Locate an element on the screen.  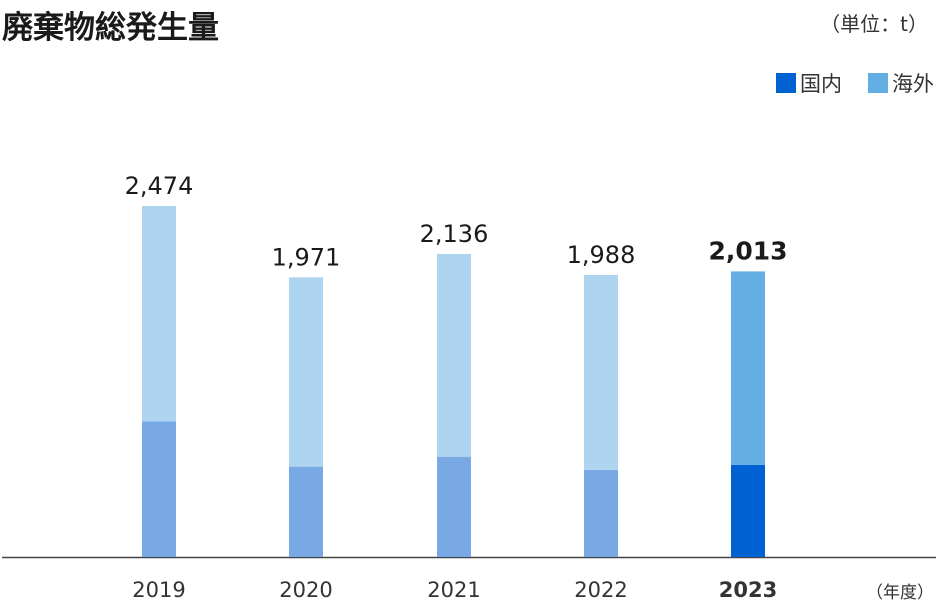
total-label-2019: 2,474 is located at coordinates (159, 186).